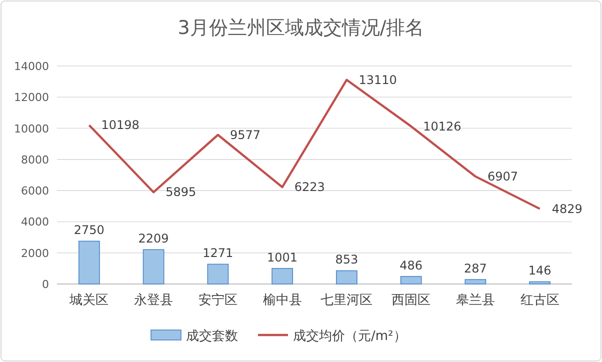  What do you see at coordinates (442, 126) in the screenshot?
I see `data-label: 10126` at bounding box center [442, 126].